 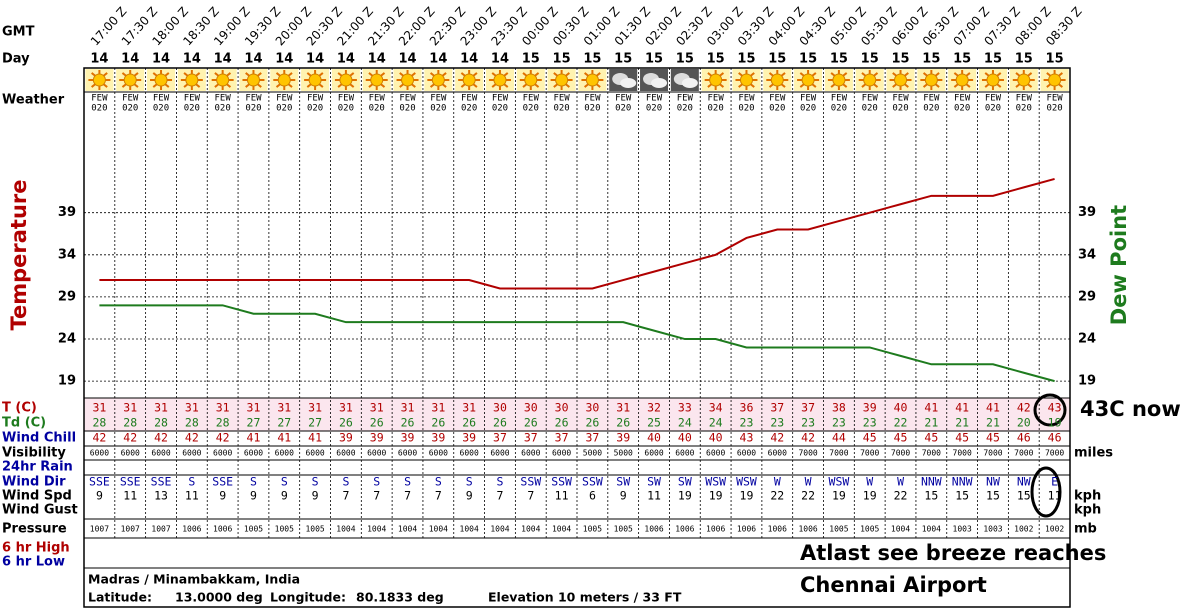 I want to click on table-cell: 11, so click(x=562, y=496).